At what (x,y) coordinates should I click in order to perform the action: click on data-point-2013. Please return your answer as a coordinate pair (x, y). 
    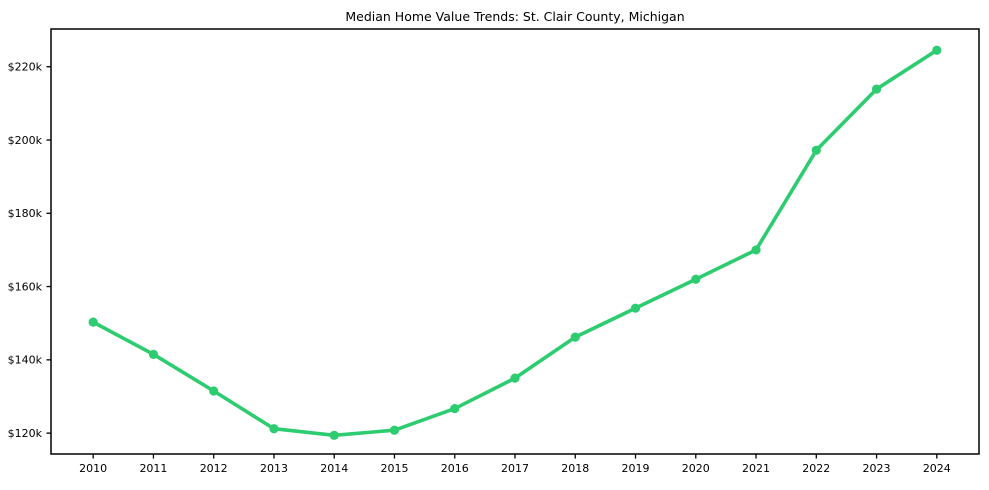
    Looking at the image, I should click on (274, 429).